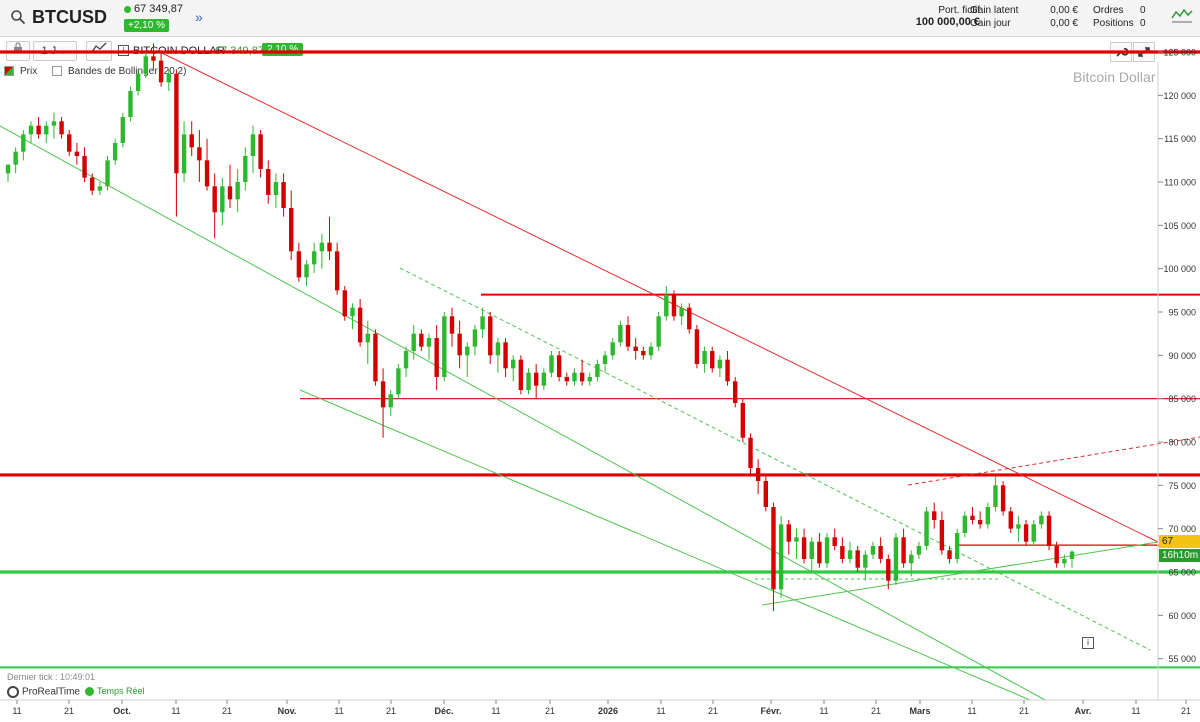  I want to click on indicators-button, so click(99, 51).